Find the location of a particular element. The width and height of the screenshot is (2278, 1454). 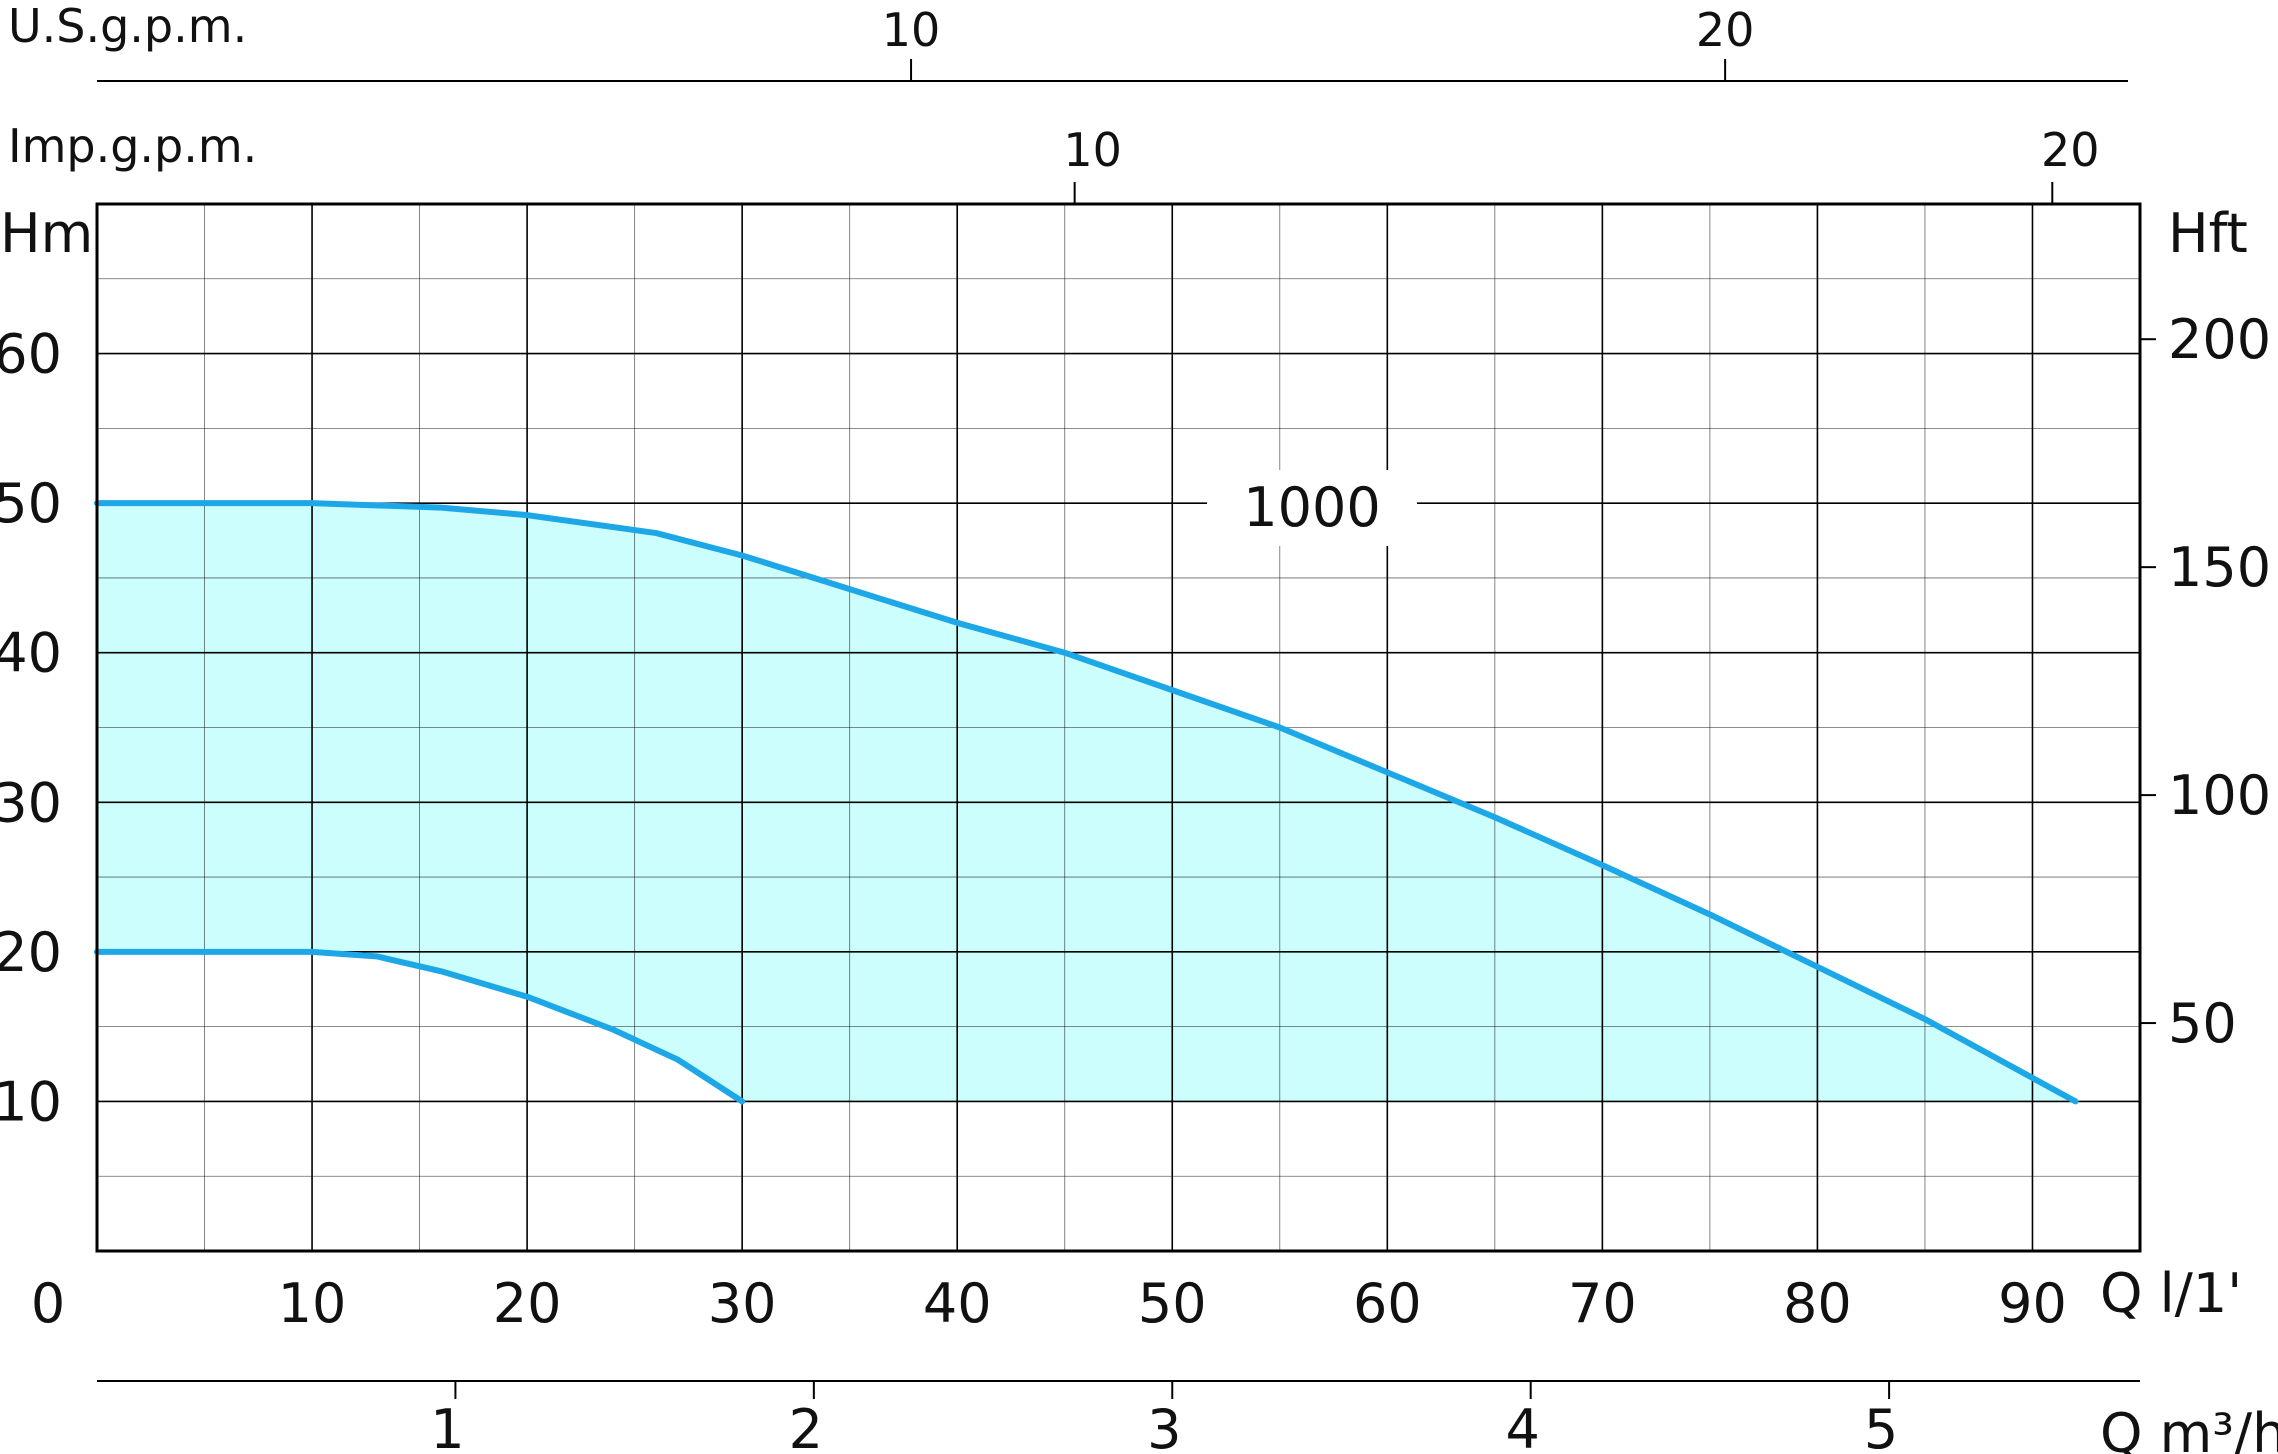

x-bottom-tick-label: 40 is located at coordinates (957, 1303).